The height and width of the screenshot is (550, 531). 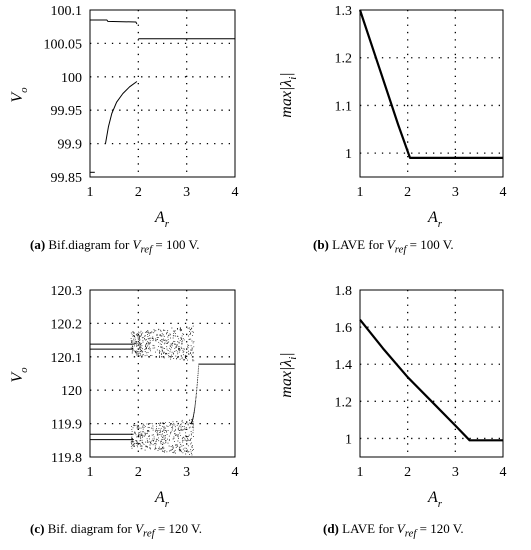 What do you see at coordinates (67, 11) in the screenshot?
I see `y-tick-label: 100.1` at bounding box center [67, 11].